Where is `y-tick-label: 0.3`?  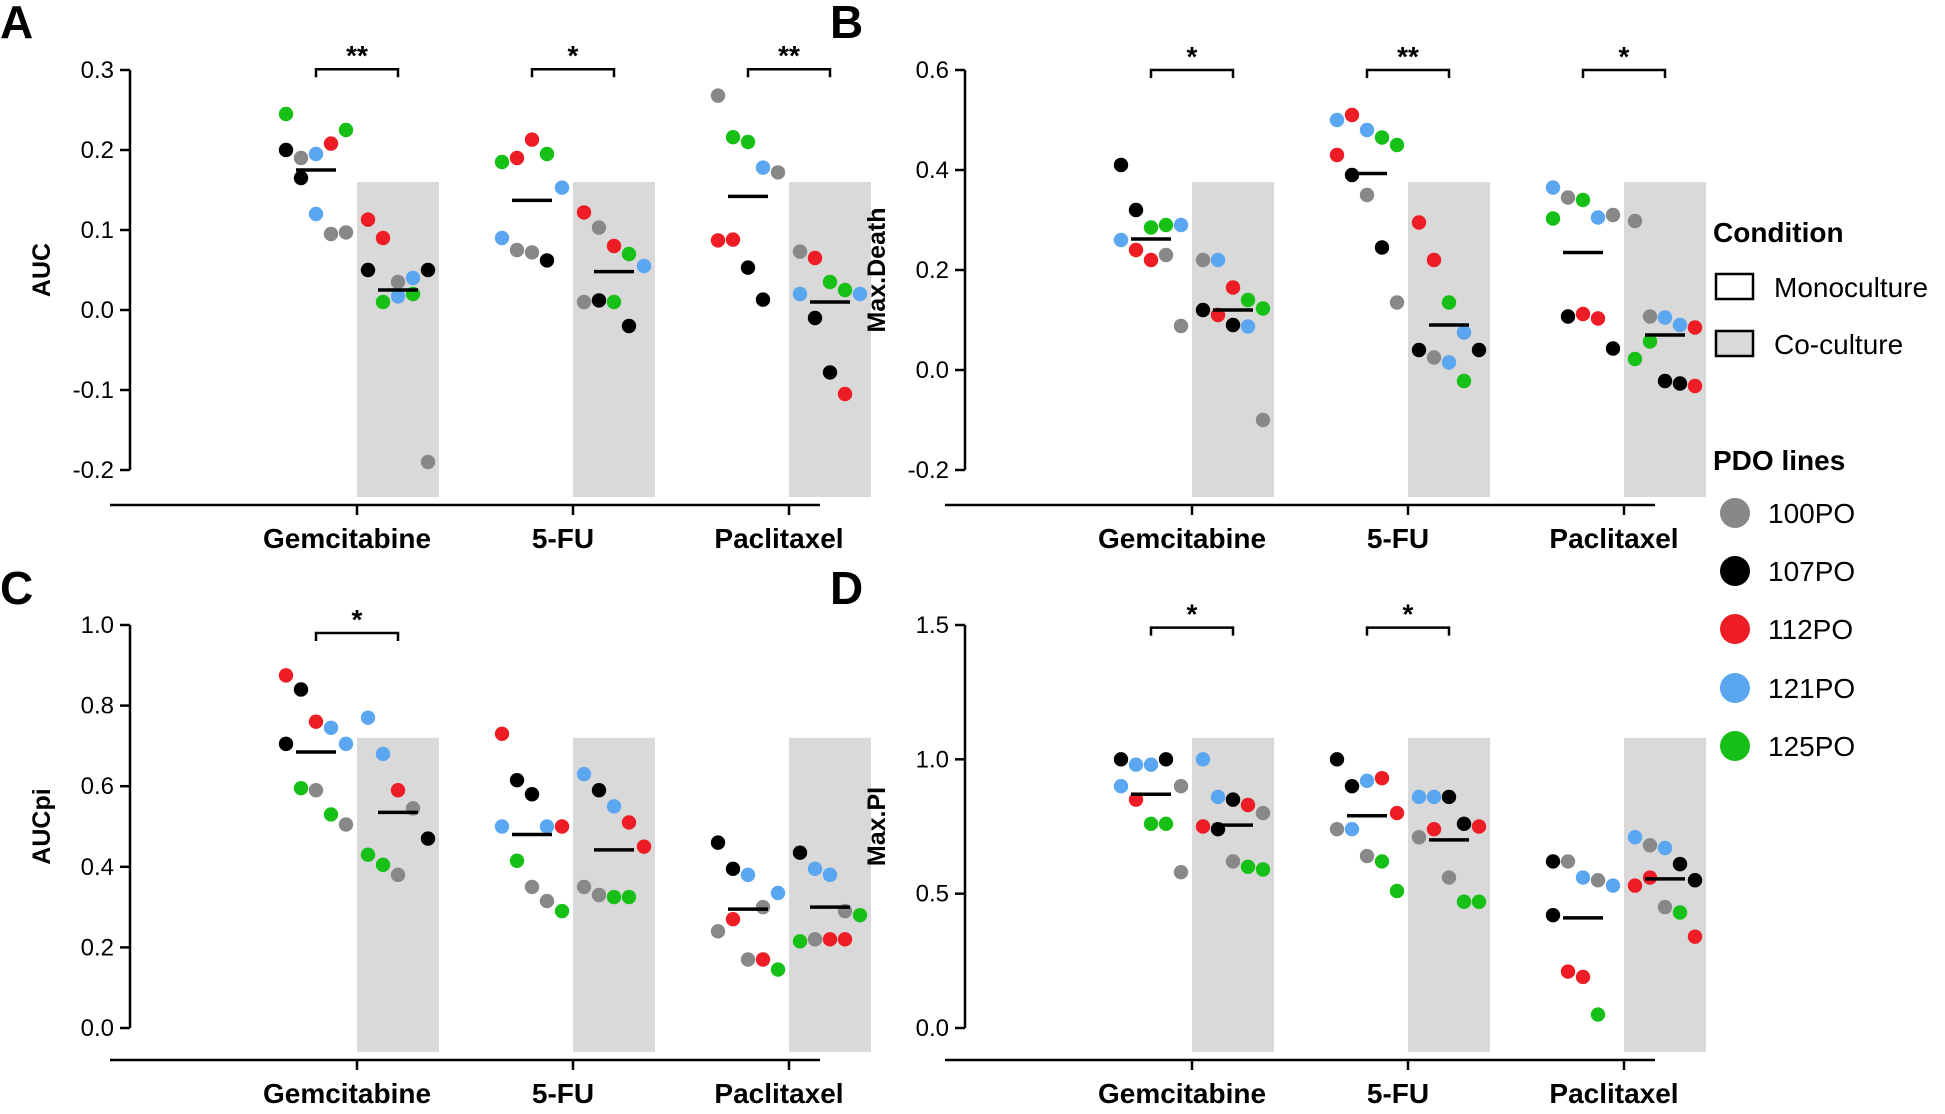 y-tick-label: 0.3 is located at coordinates (97, 70).